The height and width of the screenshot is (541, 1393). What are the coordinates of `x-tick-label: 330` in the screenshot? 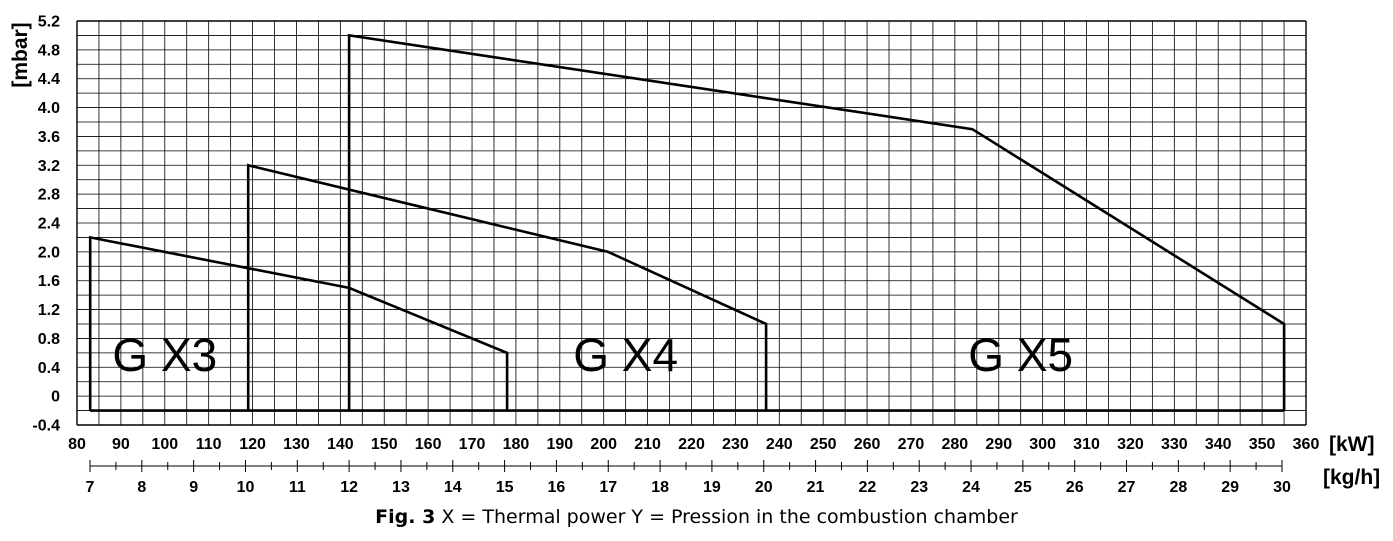 It's located at (1174, 444).